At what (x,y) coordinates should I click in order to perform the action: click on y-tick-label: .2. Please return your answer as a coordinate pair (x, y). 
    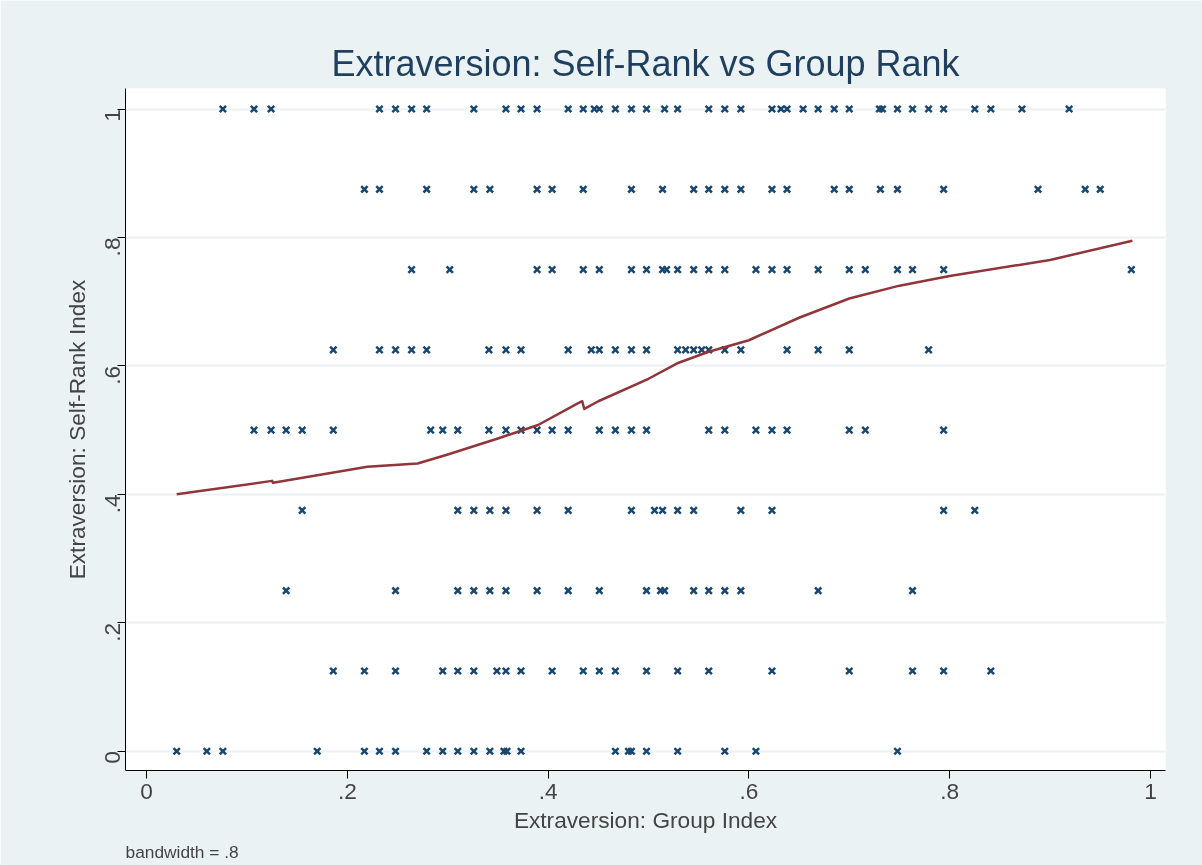
    Looking at the image, I should click on (112, 632).